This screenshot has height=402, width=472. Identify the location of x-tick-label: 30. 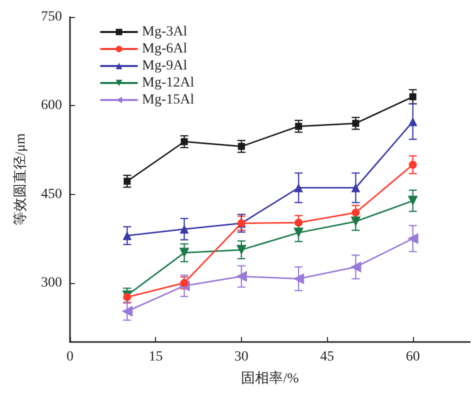
(241, 357).